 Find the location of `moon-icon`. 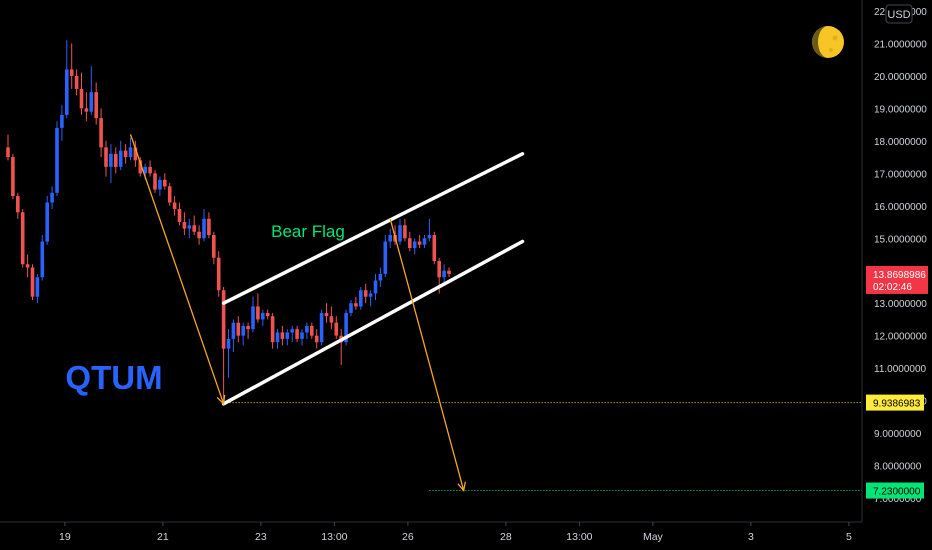

moon-icon is located at coordinates (828, 42).